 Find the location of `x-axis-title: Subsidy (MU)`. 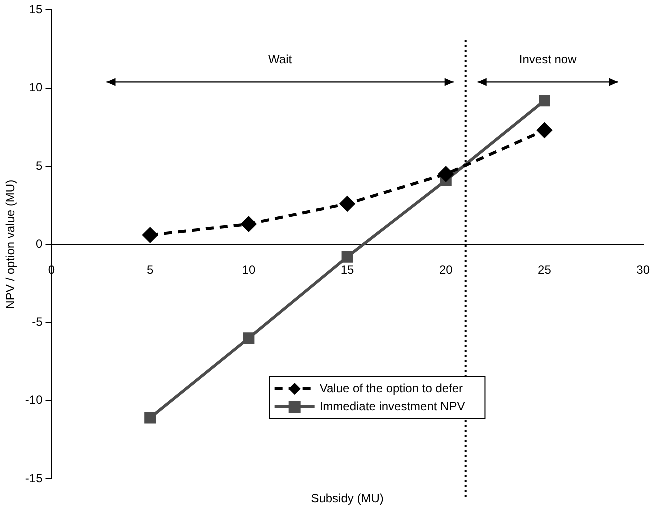

x-axis-title: Subsidy (MU) is located at coordinates (347, 498).